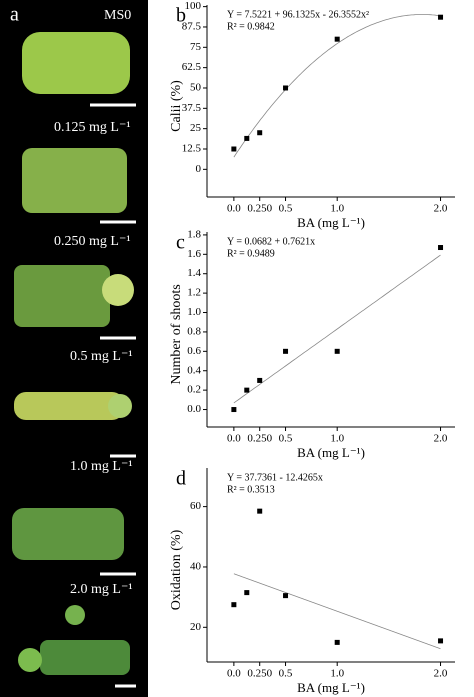  Describe the element at coordinates (251, 489) in the screenshot. I see `fit-r-squared: R² = 0.3513` at that location.